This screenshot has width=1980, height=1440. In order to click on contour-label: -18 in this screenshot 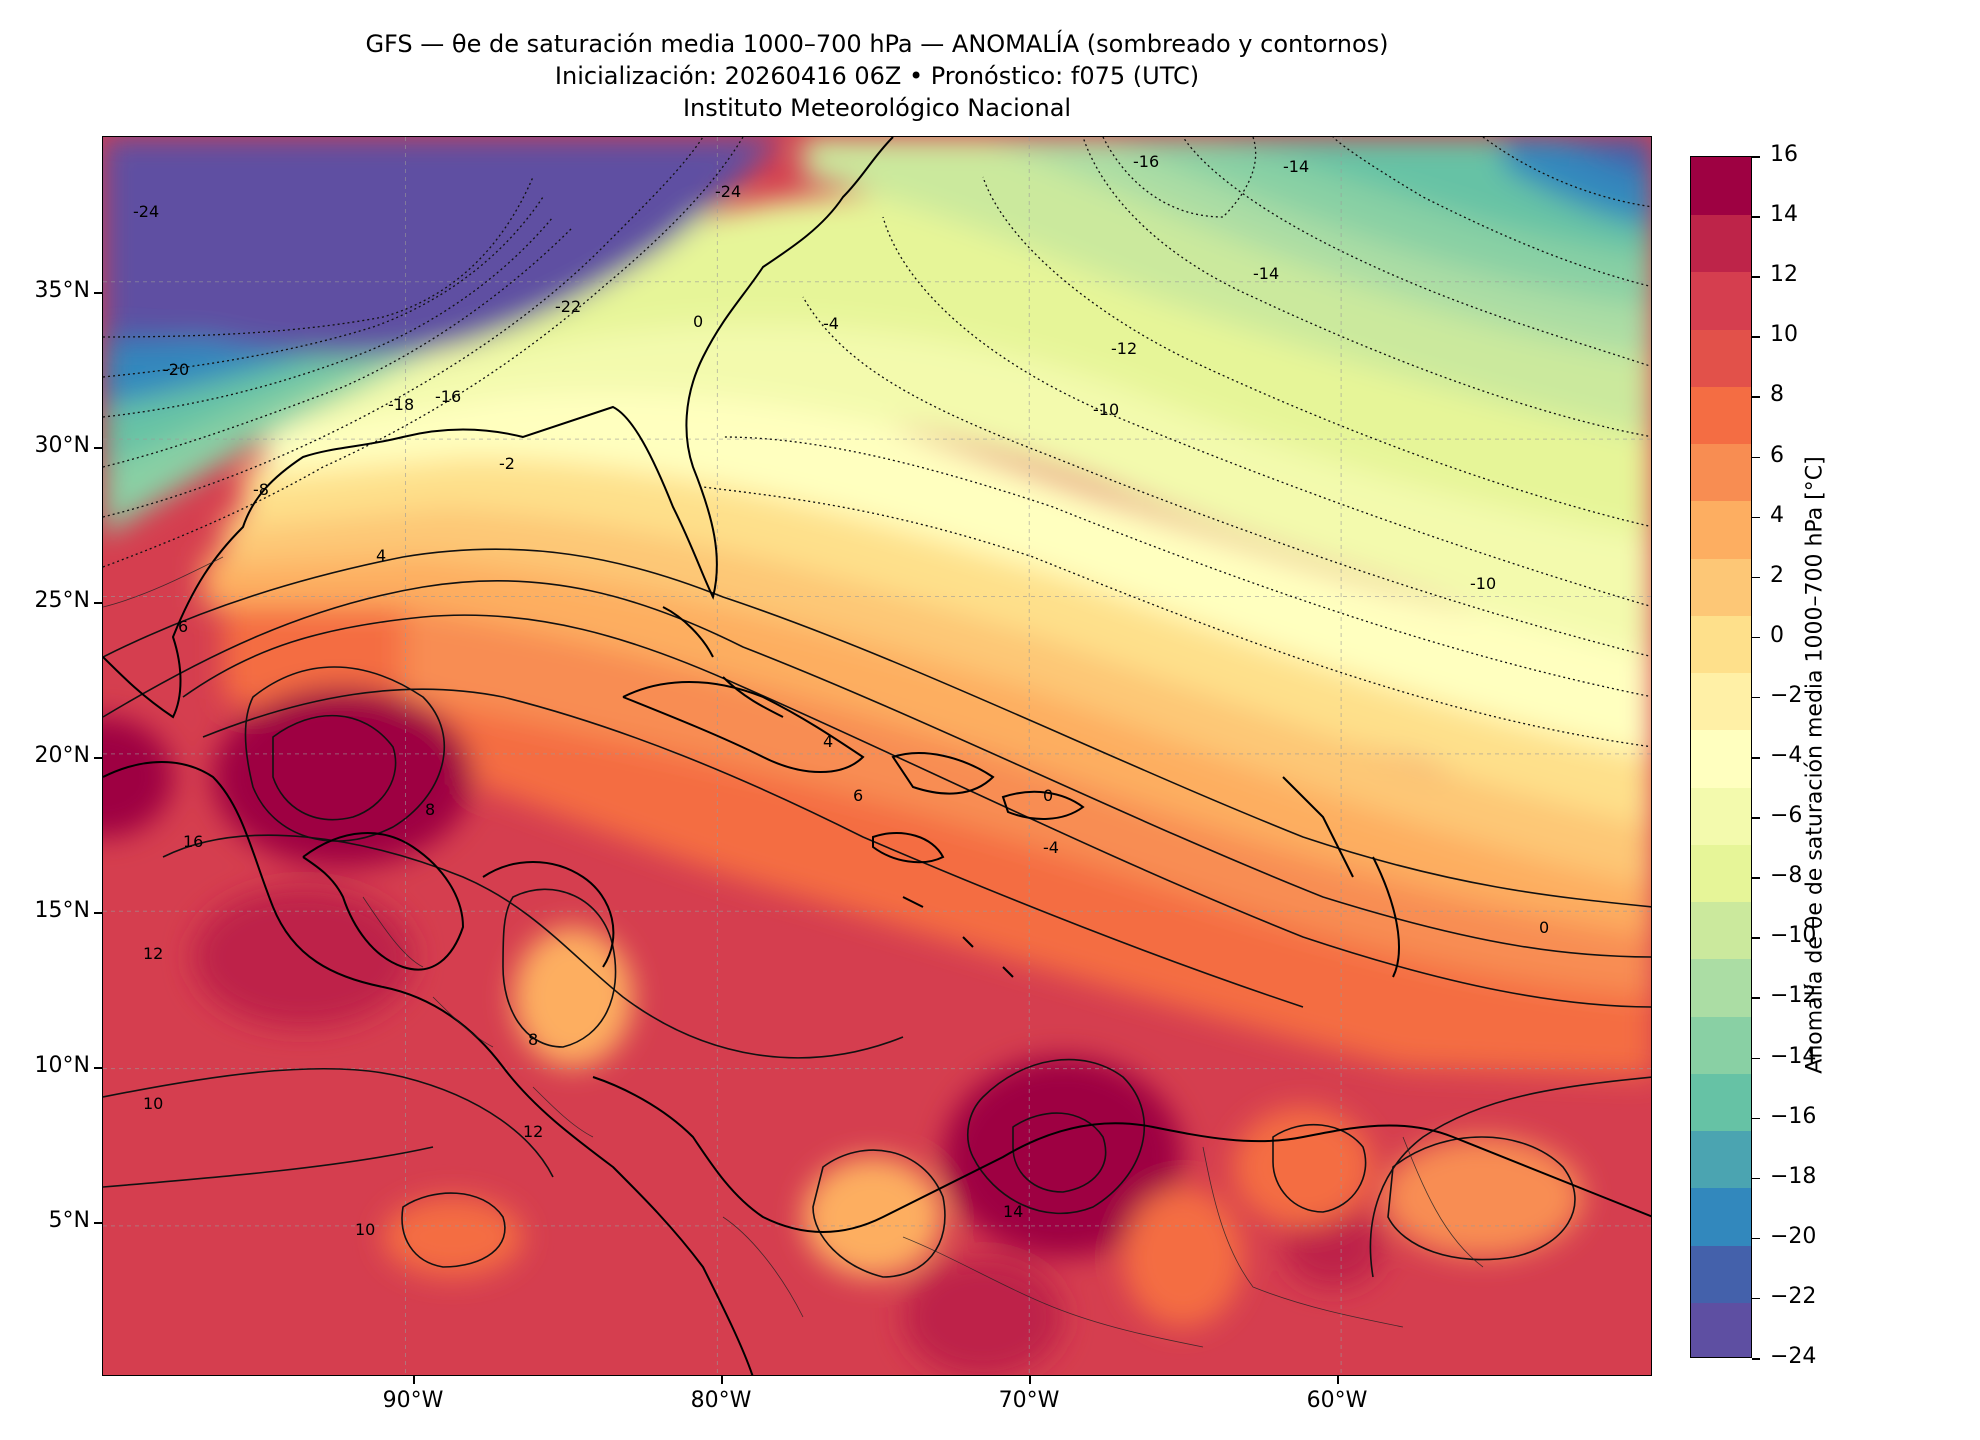, I will do `click(401, 404)`.